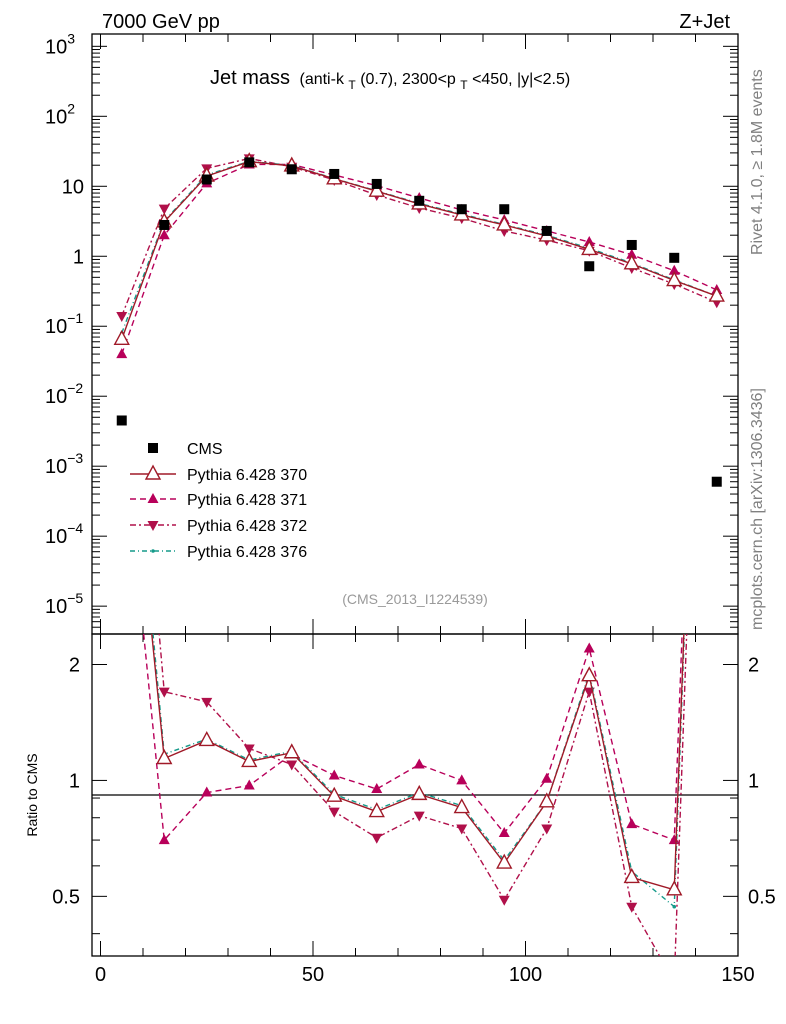  Describe the element at coordinates (704, 22) in the screenshot. I see `process-label: Z+Jet` at that location.